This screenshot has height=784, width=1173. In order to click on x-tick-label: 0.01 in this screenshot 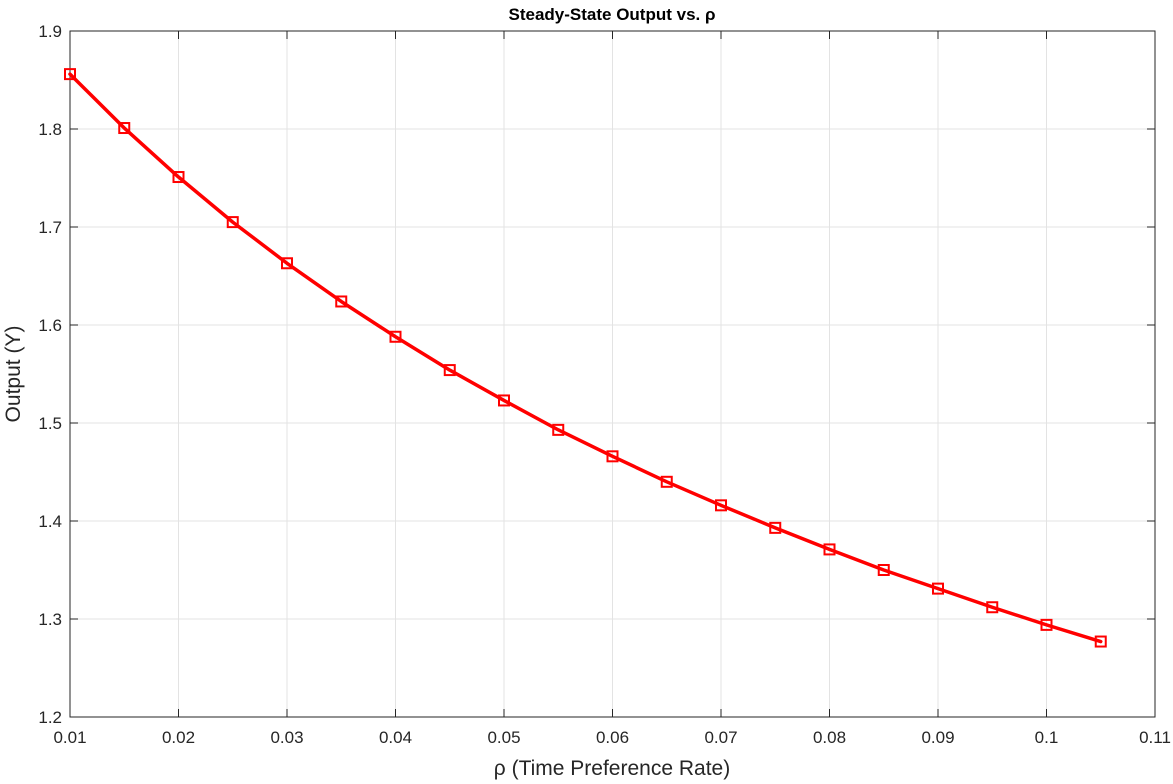, I will do `click(69, 737)`.